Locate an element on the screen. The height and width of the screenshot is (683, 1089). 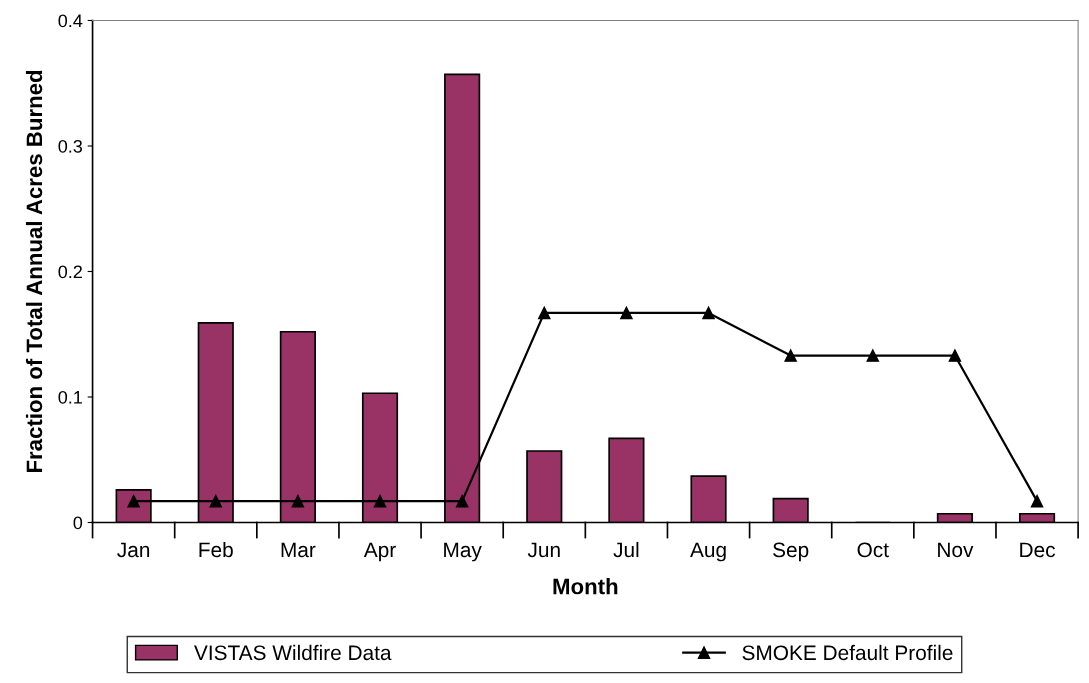
x-tick-label: Jun is located at coordinates (543, 550).